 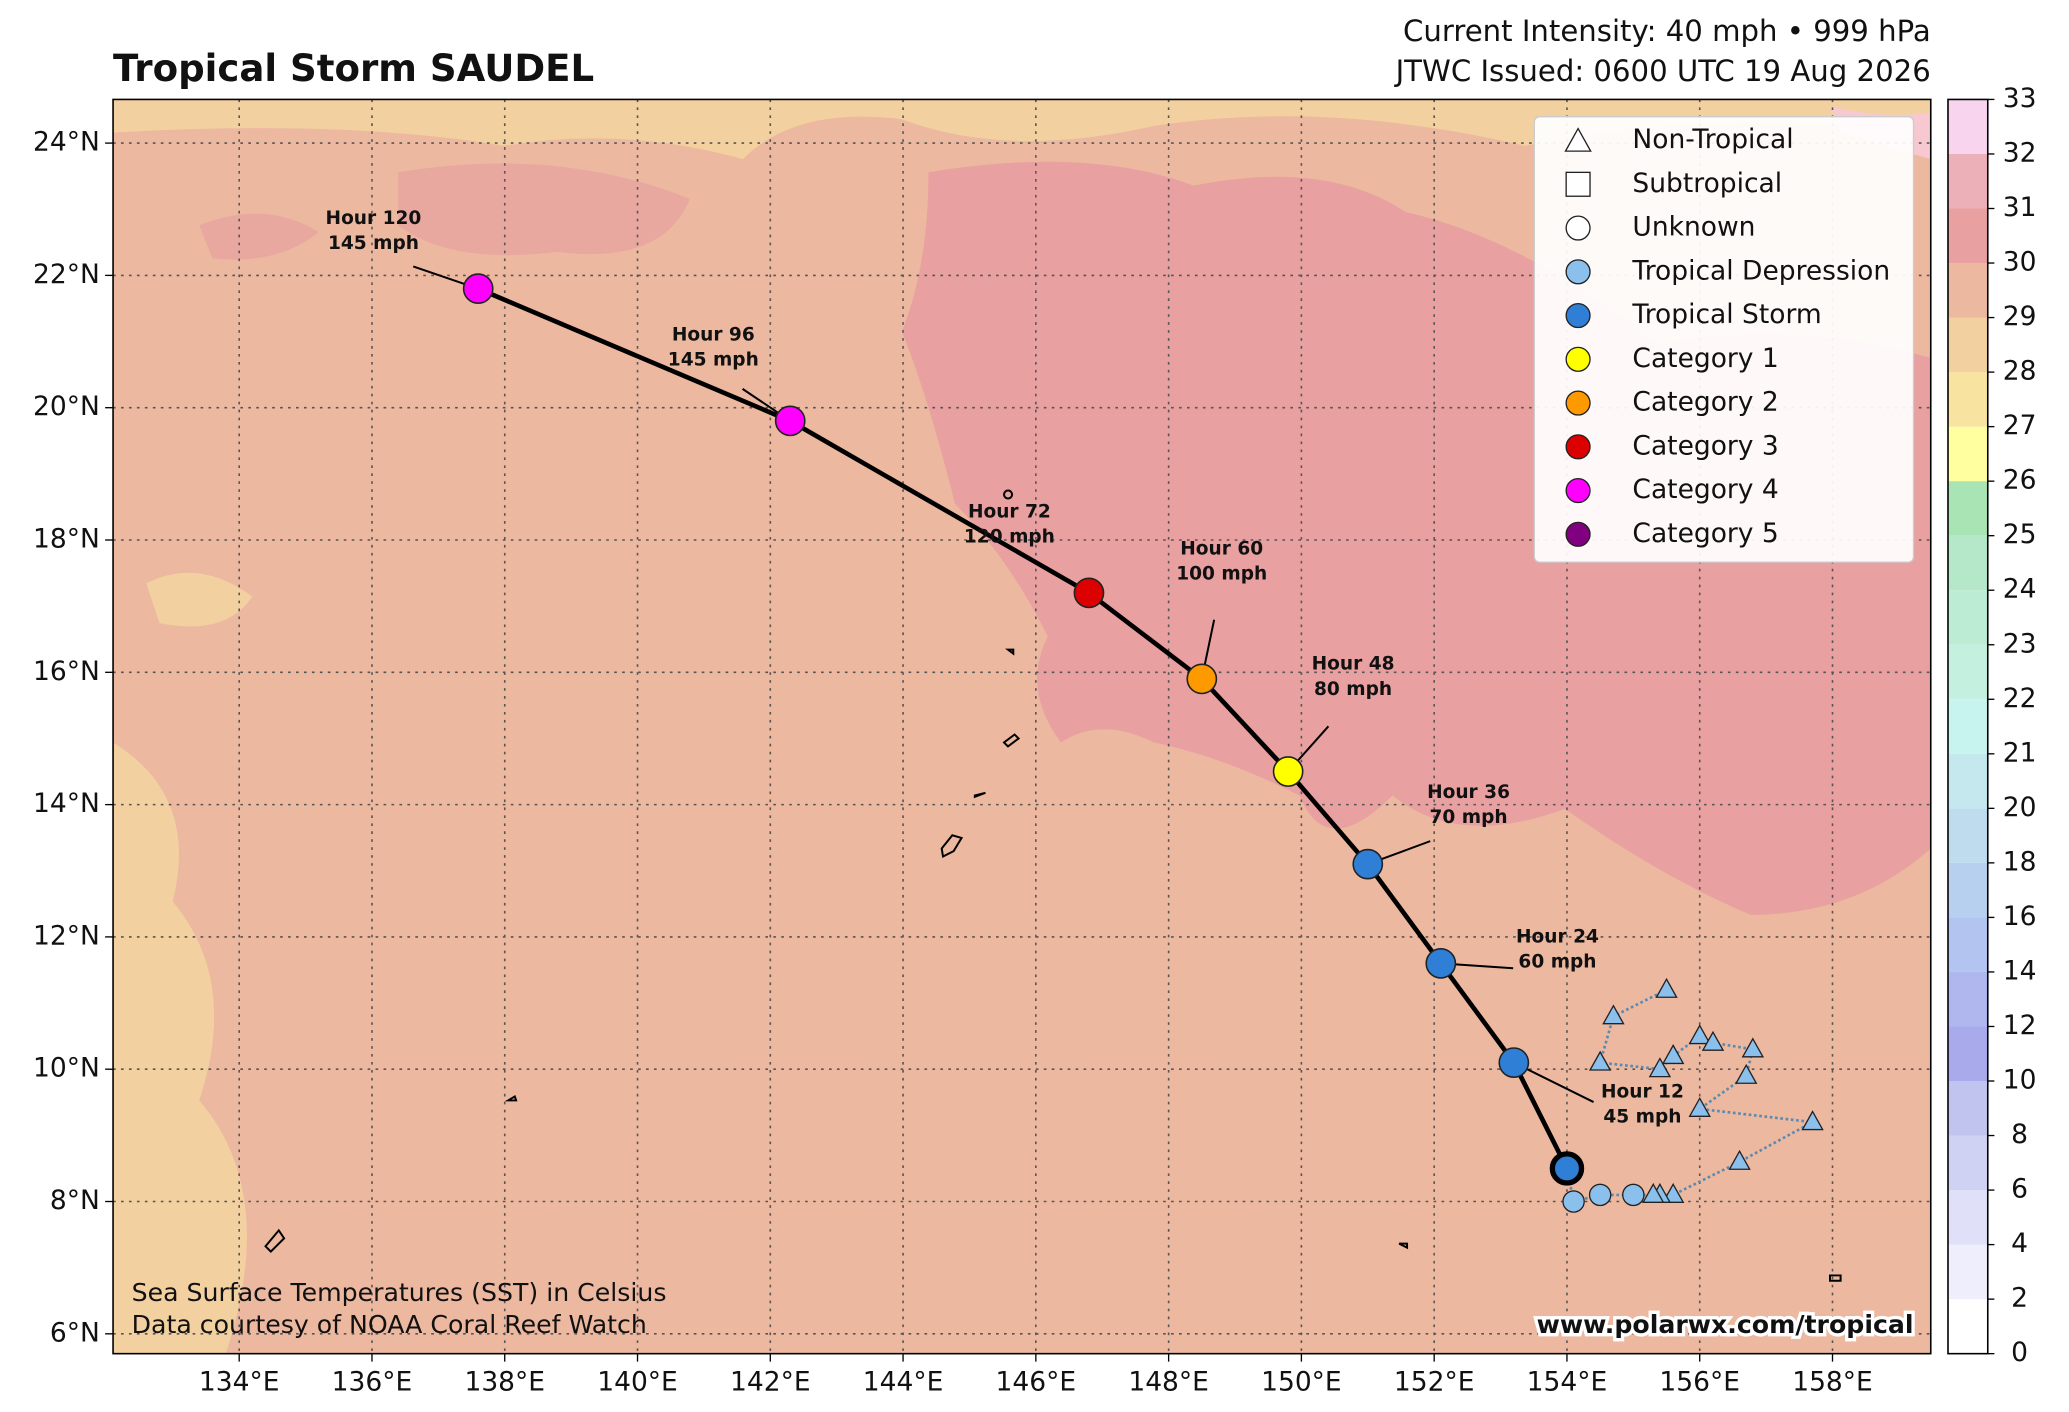 What do you see at coordinates (1705, 445) in the screenshot?
I see `legend-label: Category 3` at bounding box center [1705, 445].